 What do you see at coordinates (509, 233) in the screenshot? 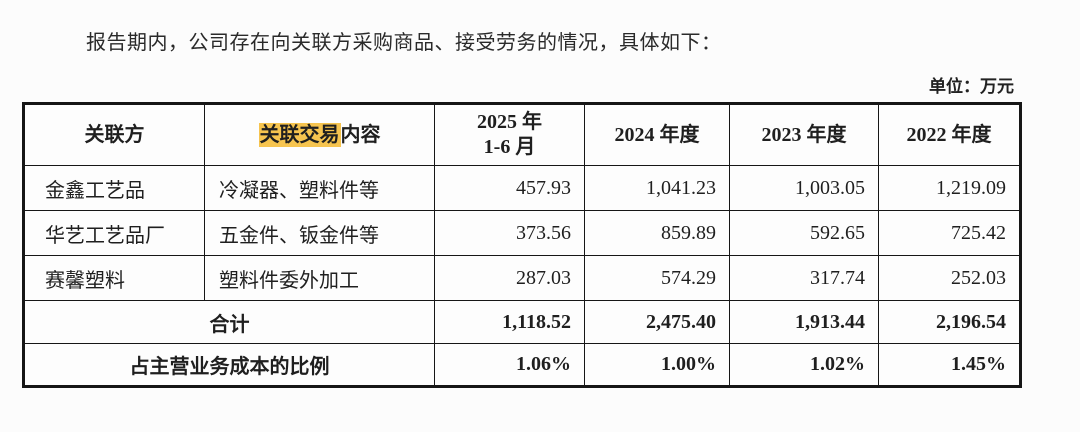
I see `value-2025-h1: 373.56` at bounding box center [509, 233].